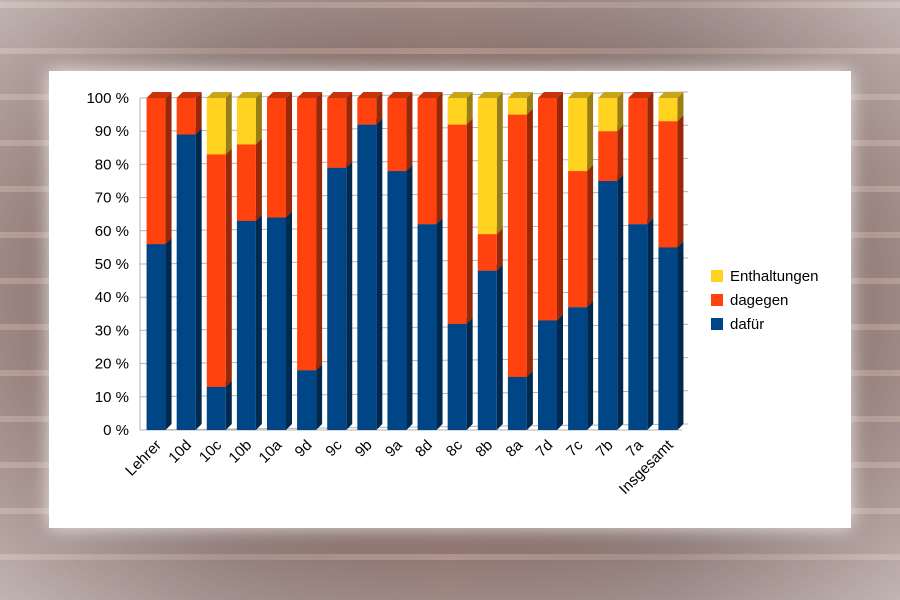 The height and width of the screenshot is (600, 900). Describe the element at coordinates (545, 449) in the screenshot. I see `x-tick-label: 7d` at that location.